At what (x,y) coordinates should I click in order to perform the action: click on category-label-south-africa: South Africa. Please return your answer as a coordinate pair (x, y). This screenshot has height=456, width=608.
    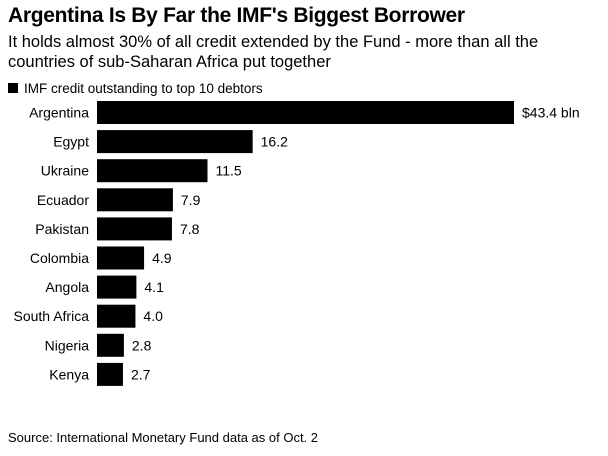
    Looking at the image, I should click on (52, 316).